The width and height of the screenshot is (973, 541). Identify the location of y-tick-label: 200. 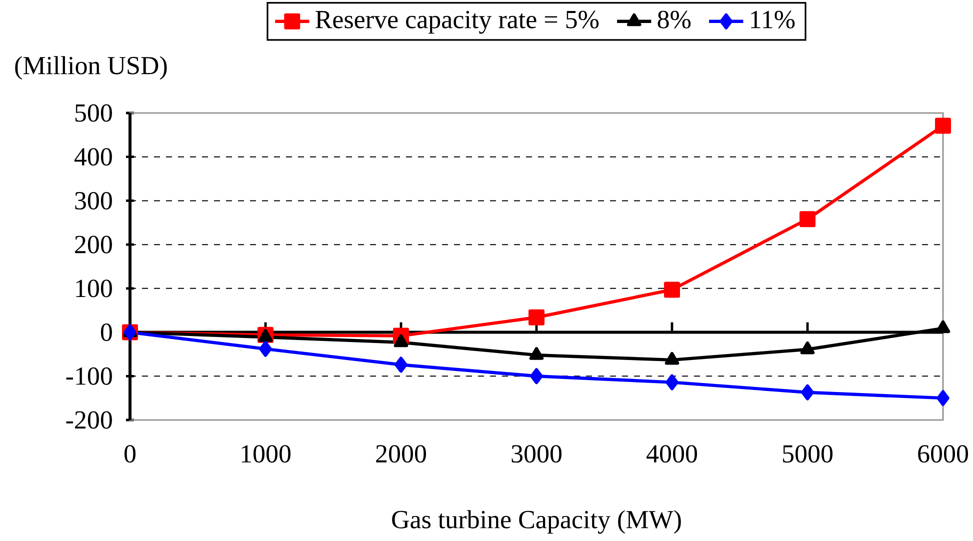
(93, 245).